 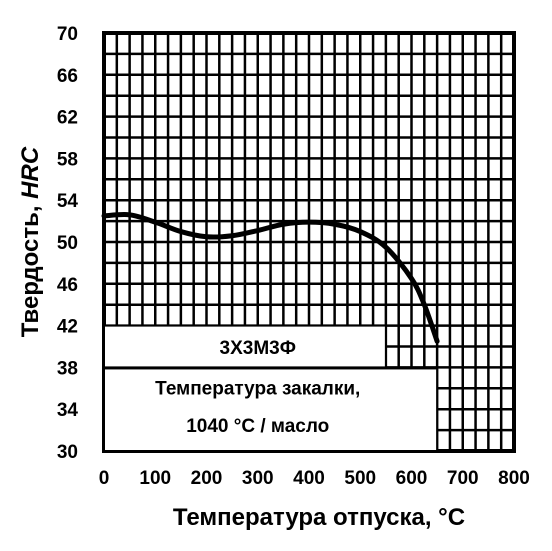 What do you see at coordinates (207, 478) in the screenshot?
I see `x-tick-label: 200` at bounding box center [207, 478].